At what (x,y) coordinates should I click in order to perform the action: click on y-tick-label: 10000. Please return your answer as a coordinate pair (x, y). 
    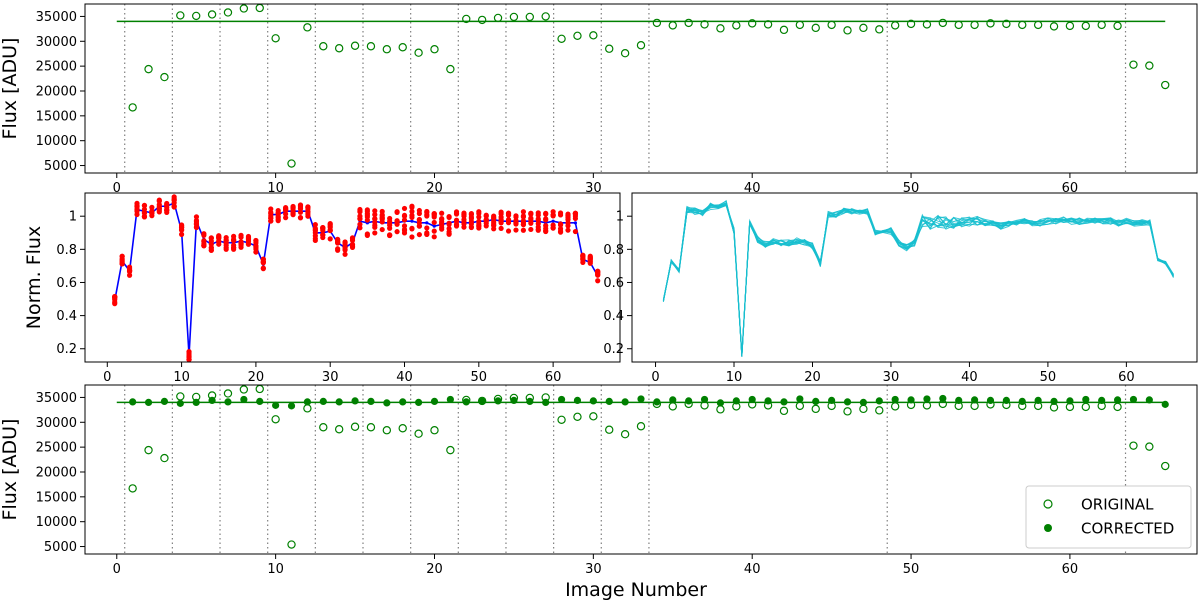
    Looking at the image, I should click on (56, 522).